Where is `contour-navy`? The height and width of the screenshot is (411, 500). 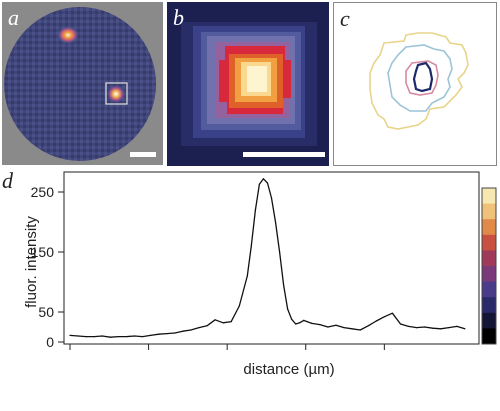
contour-navy is located at coordinates (423, 77).